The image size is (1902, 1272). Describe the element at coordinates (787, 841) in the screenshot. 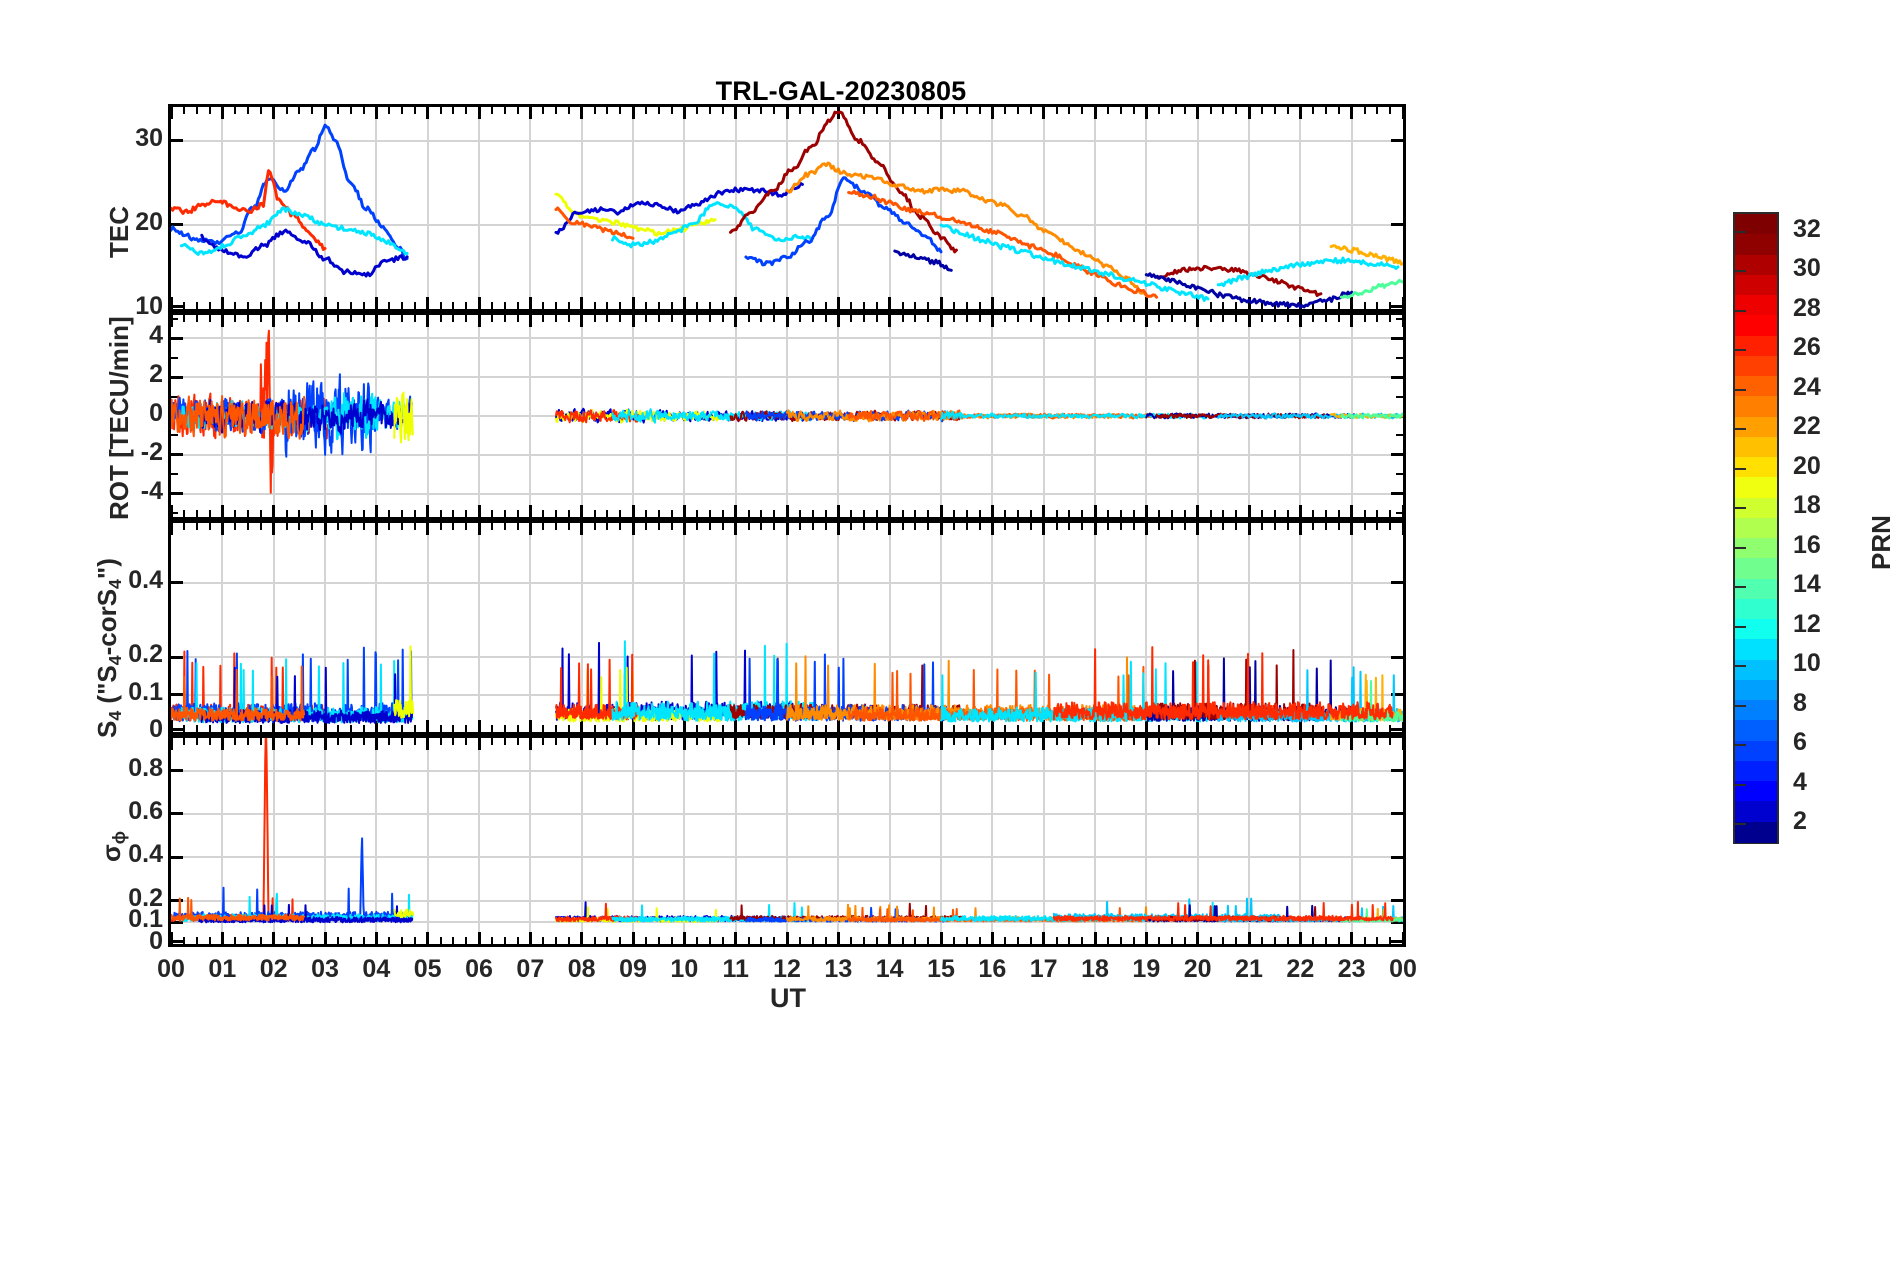

I see `plot-area-sigma-phi` at that location.